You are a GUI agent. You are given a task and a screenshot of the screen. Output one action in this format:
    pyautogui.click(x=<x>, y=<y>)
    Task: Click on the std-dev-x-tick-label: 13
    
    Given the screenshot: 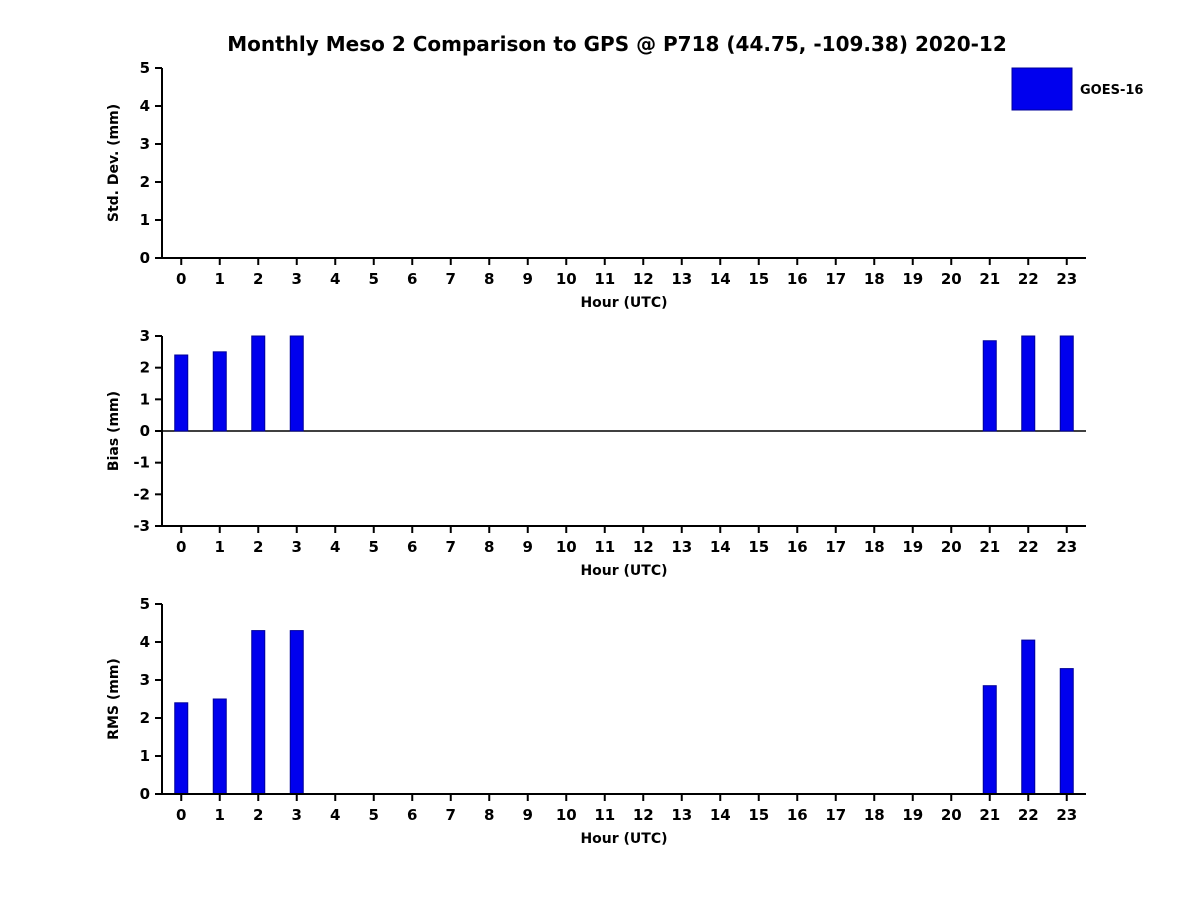 What is the action you would take?
    pyautogui.click(x=681, y=279)
    